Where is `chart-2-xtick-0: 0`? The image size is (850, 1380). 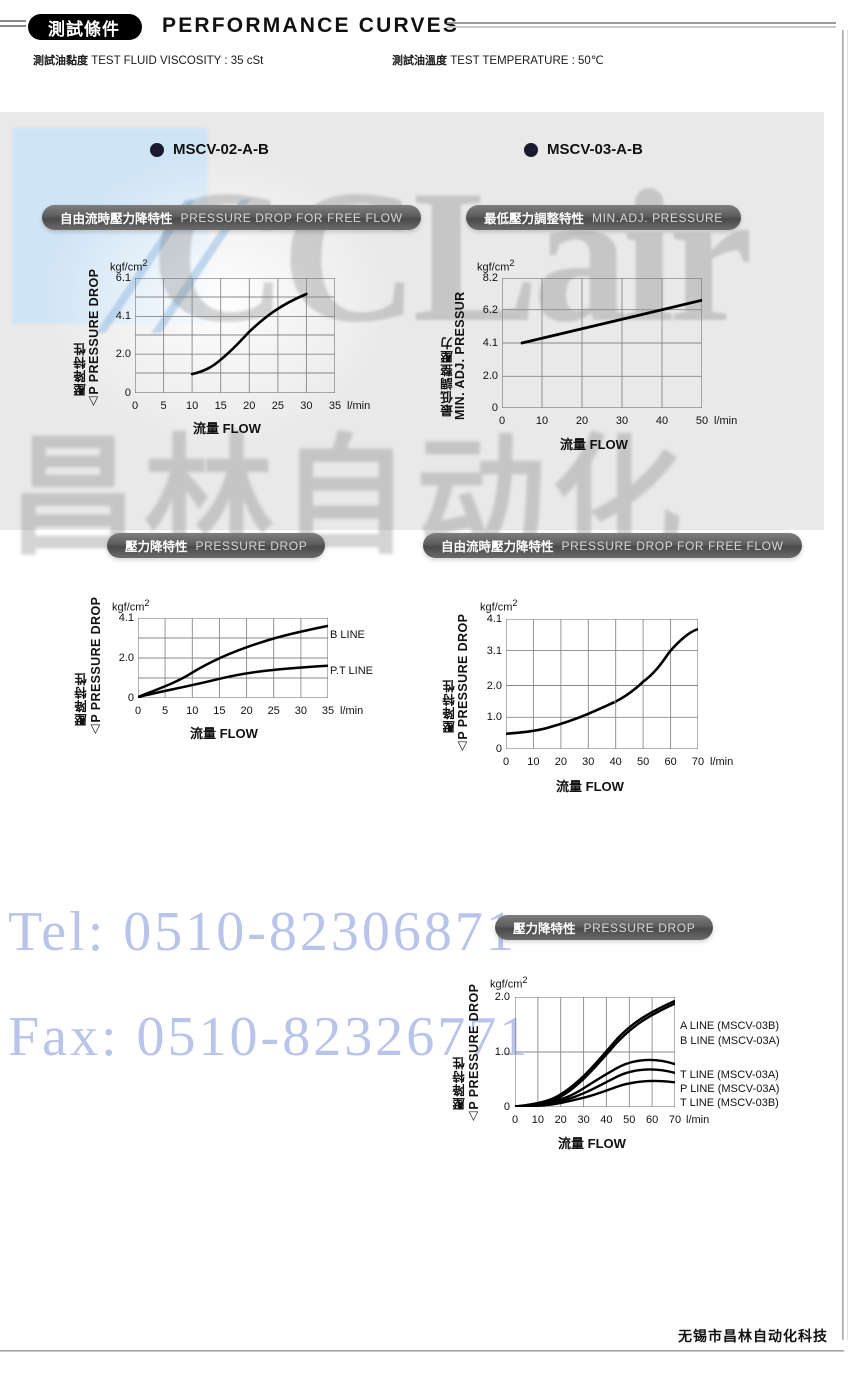
chart-2-xtick-0: 0 is located at coordinates (502, 421).